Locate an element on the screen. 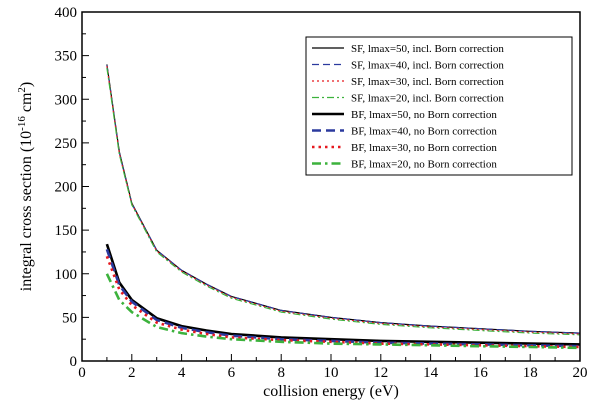 The width and height of the screenshot is (599, 407). x-tick-label: 20 is located at coordinates (580, 373).